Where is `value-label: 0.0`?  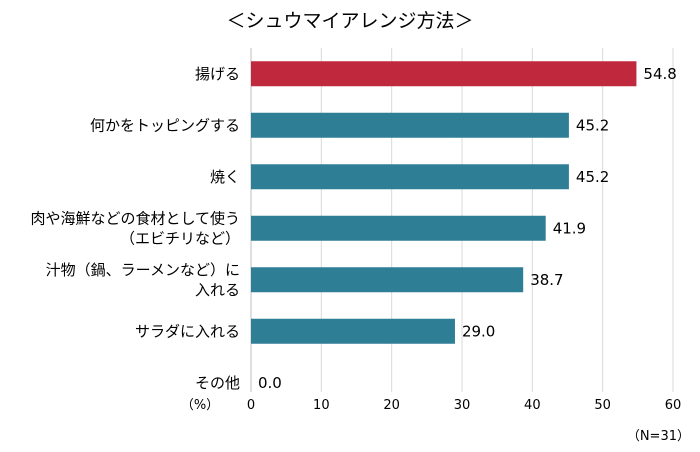
value-label: 0.0 is located at coordinates (270, 383).